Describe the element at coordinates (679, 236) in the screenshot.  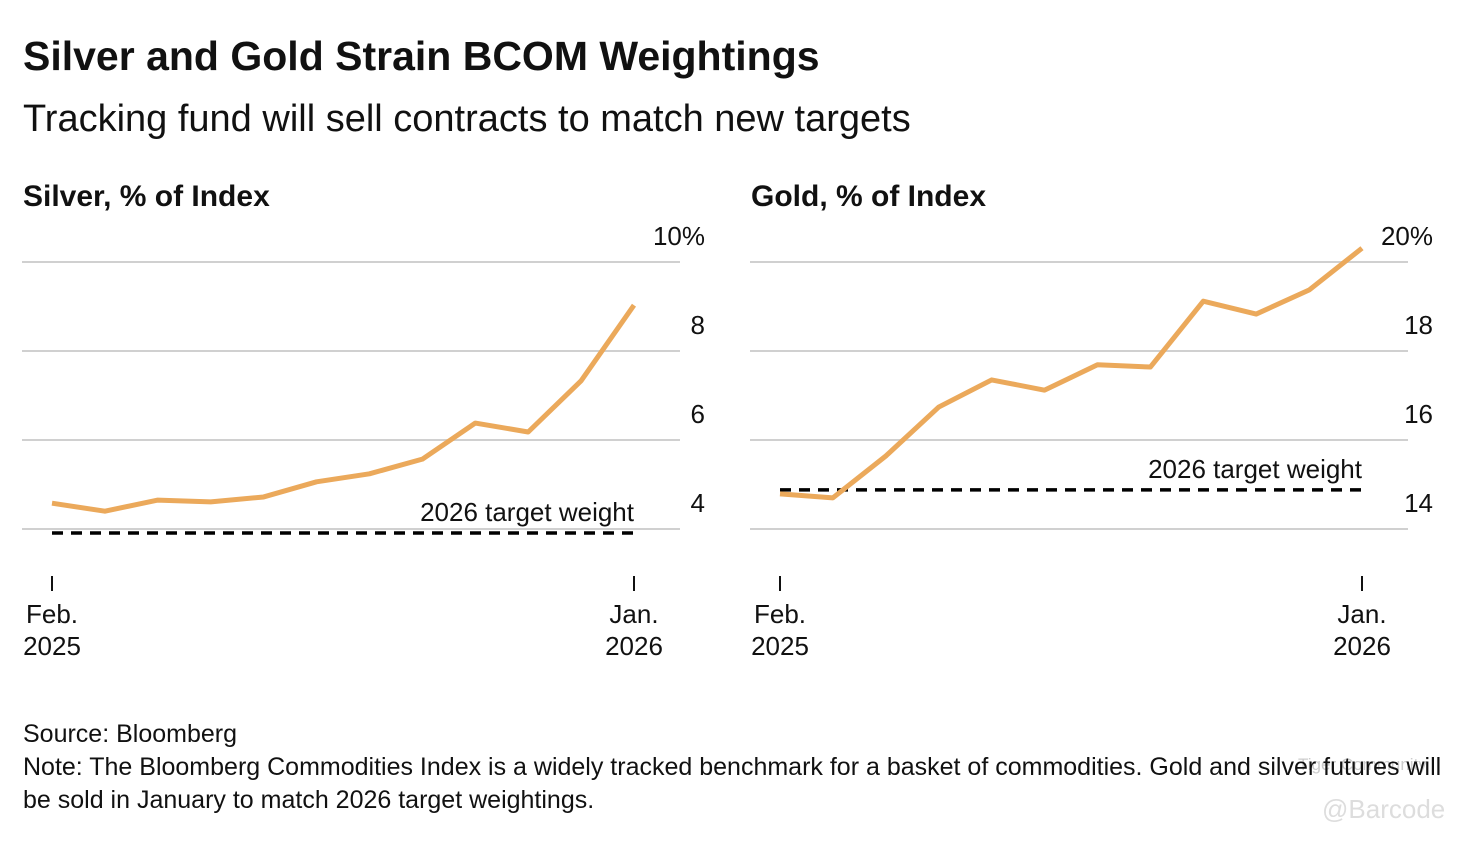
I see `y-tick-label: 10%` at that location.